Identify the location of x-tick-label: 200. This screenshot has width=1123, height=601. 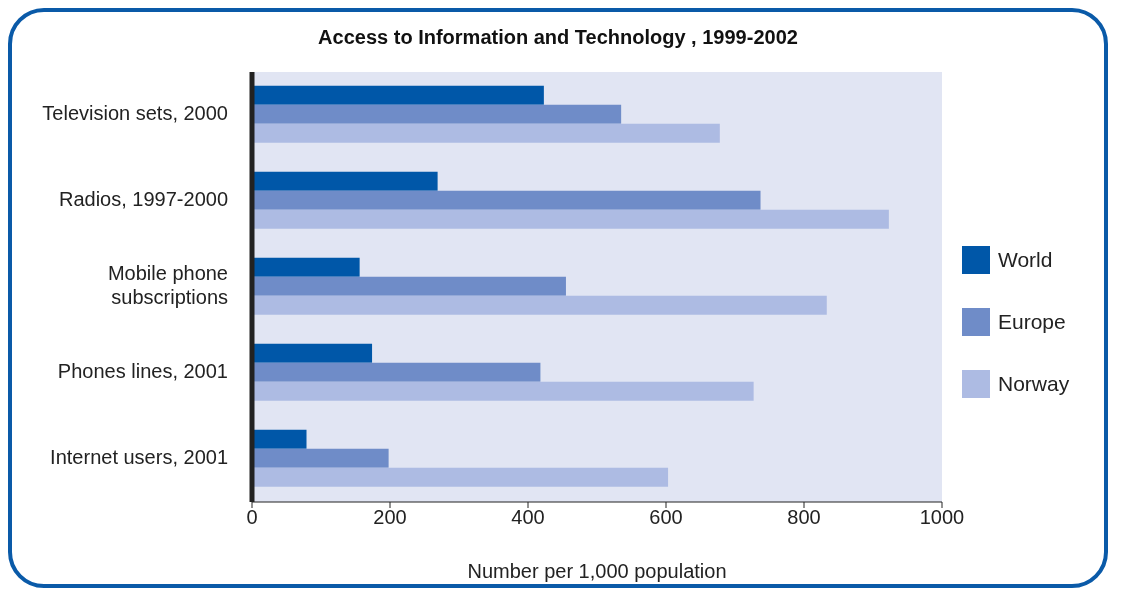
(390, 517).